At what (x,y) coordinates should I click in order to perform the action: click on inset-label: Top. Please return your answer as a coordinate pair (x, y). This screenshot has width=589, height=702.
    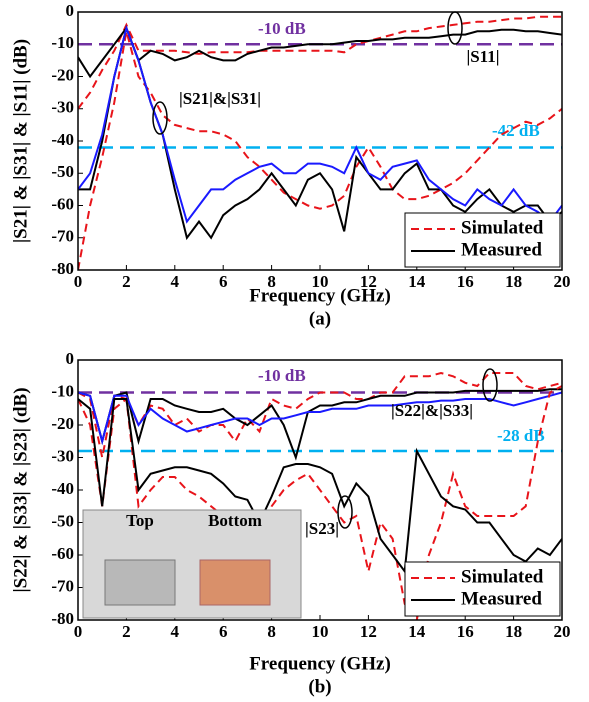
    Looking at the image, I should click on (140, 520).